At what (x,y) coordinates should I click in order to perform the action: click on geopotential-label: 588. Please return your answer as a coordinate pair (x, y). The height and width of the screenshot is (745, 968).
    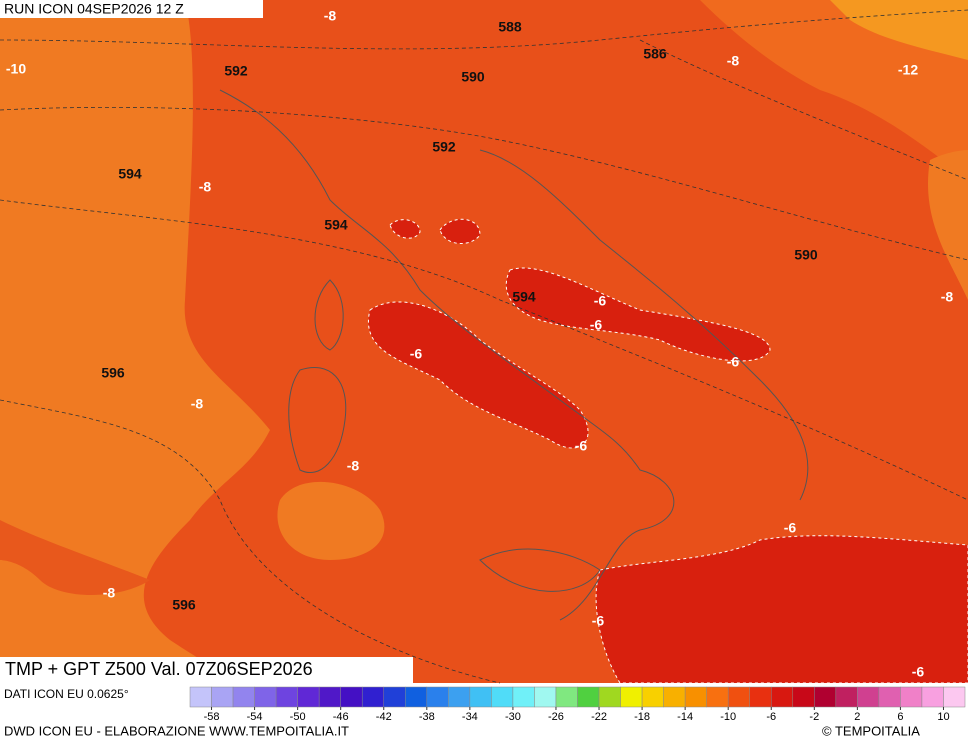
    Looking at the image, I should click on (510, 27).